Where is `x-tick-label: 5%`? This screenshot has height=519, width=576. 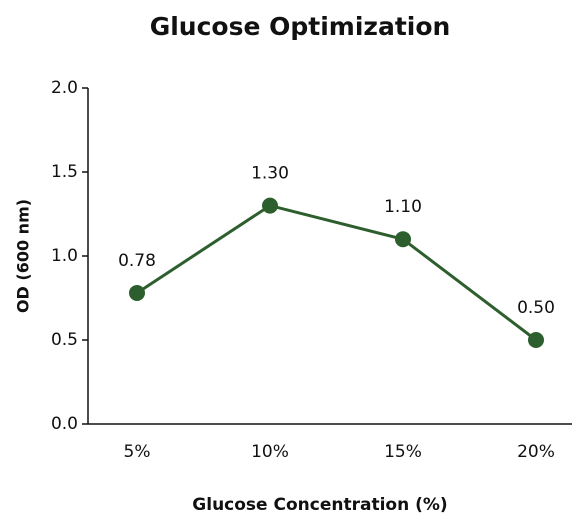 x-tick-label: 5% is located at coordinates (137, 452).